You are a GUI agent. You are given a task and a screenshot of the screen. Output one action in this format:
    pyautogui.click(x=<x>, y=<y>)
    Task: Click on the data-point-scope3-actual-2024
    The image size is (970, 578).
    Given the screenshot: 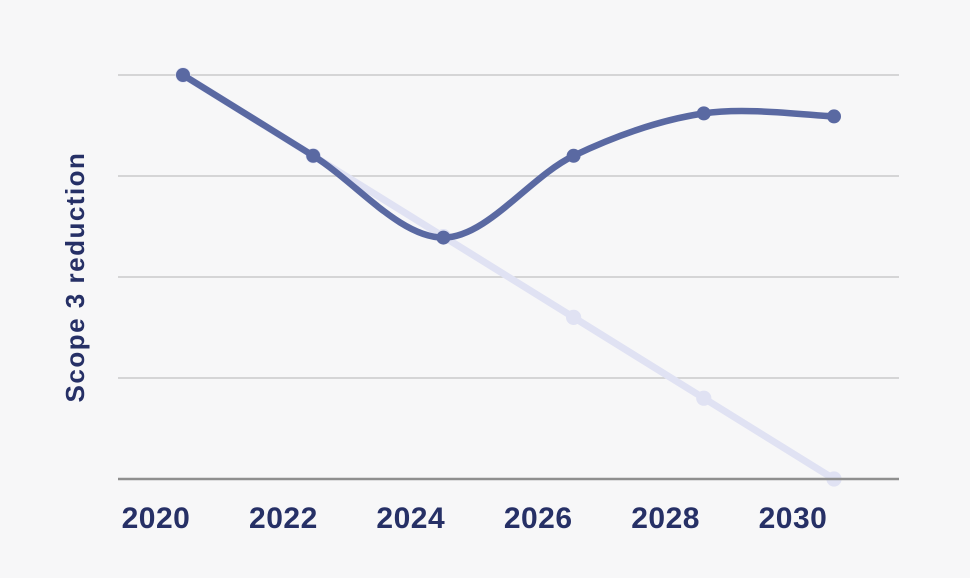 What is the action you would take?
    pyautogui.click(x=443, y=237)
    